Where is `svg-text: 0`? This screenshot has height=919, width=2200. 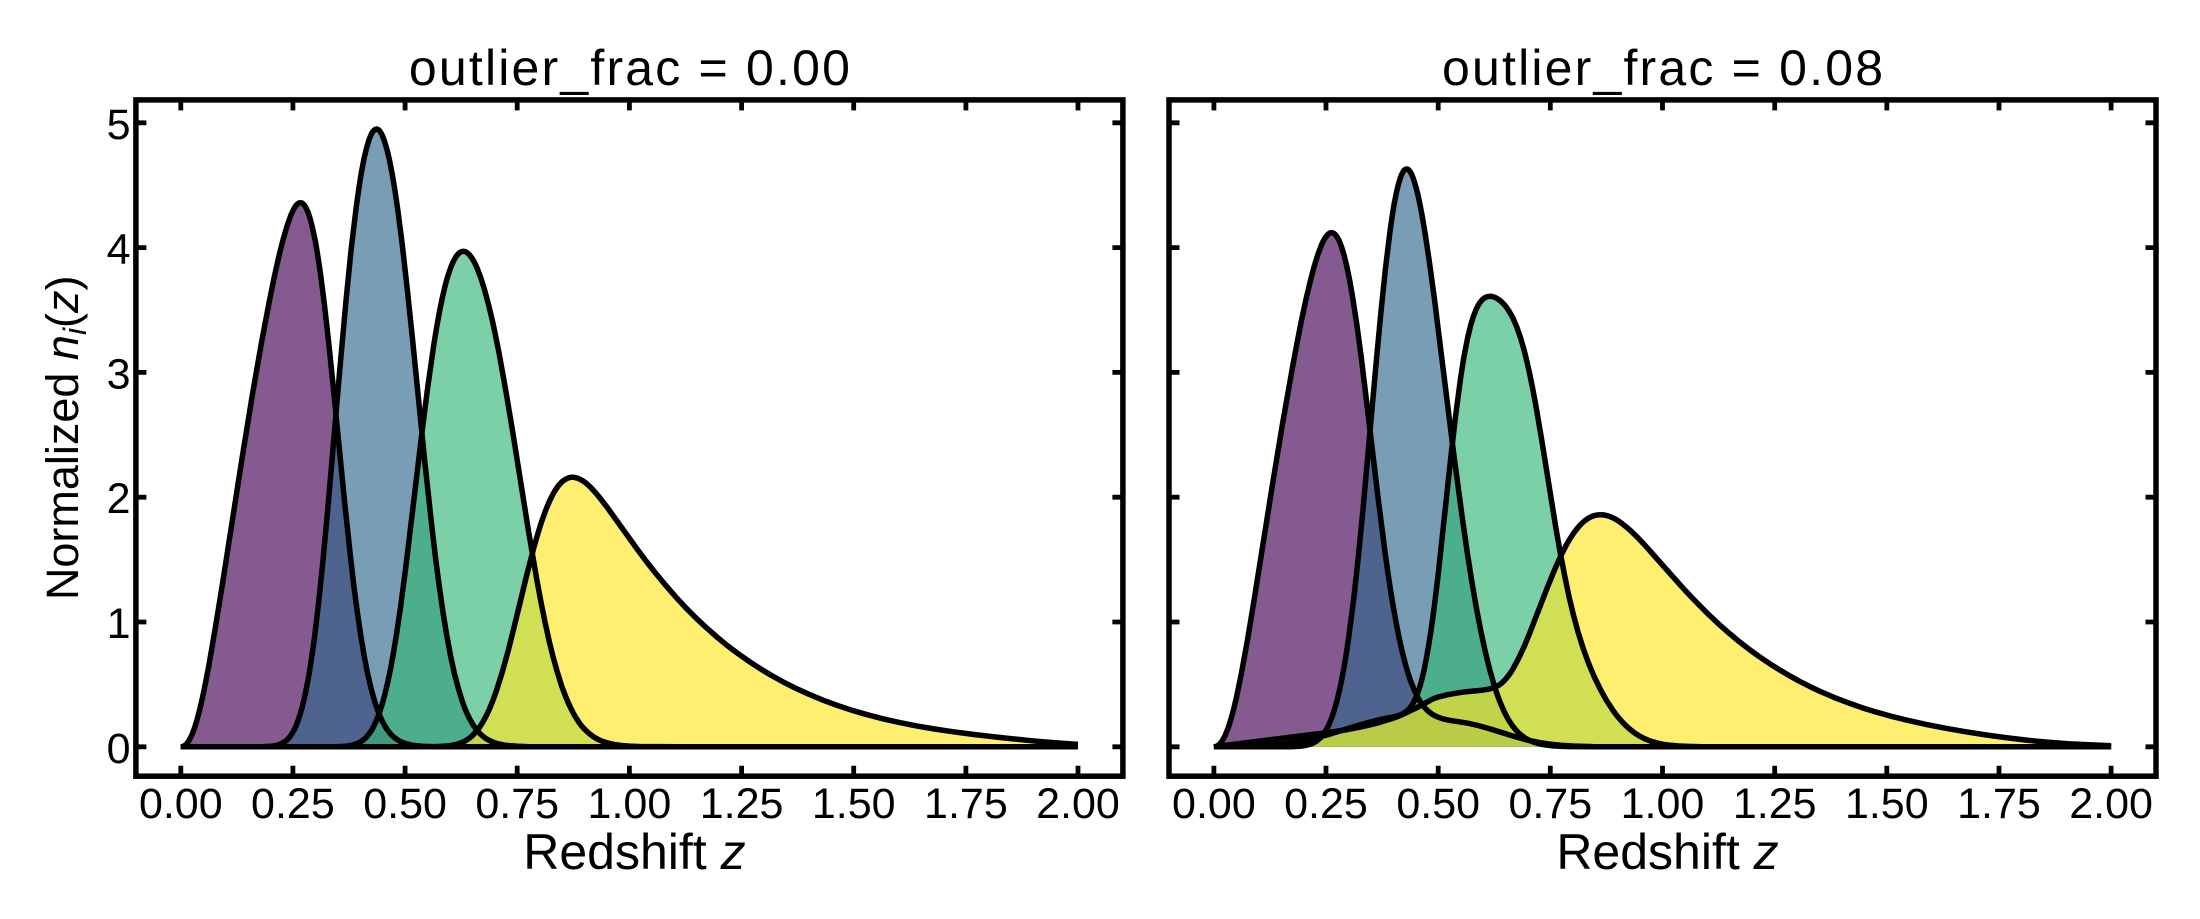
svg-text: 0 is located at coordinates (119, 749).